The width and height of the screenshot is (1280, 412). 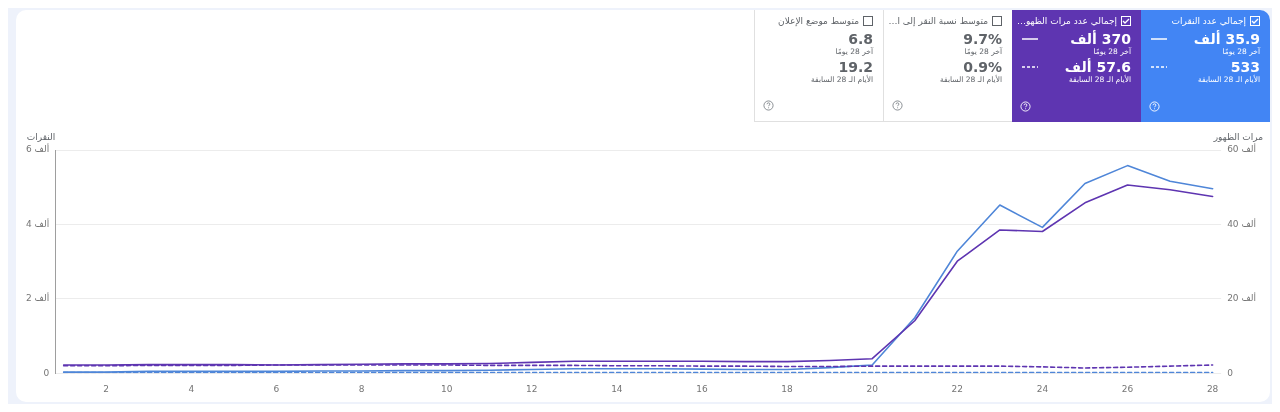 What do you see at coordinates (1238, 136) in the screenshot?
I see `y2-axis-title: مرات الظهور` at bounding box center [1238, 136].